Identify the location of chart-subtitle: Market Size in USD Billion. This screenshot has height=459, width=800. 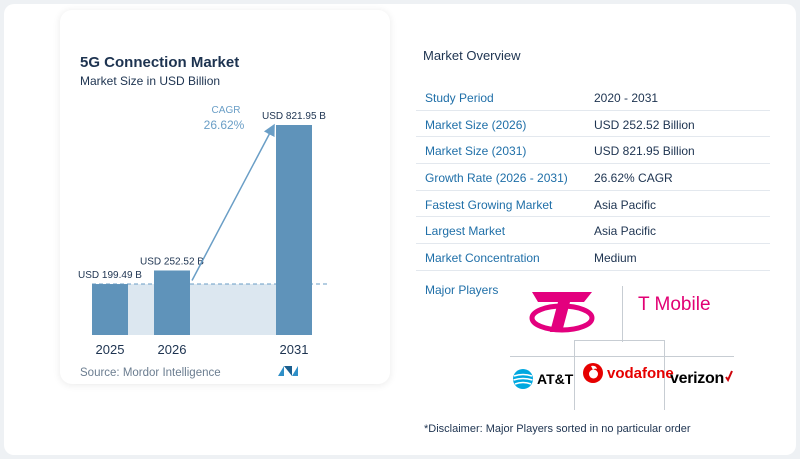
(150, 81).